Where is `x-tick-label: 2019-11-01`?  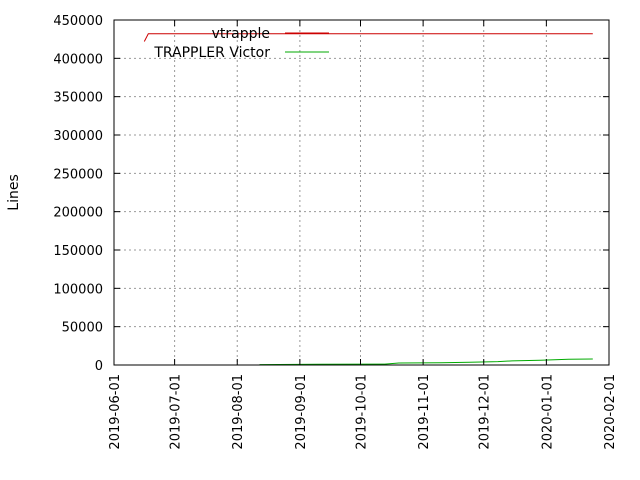 x-tick-label: 2019-11-01 is located at coordinates (424, 412).